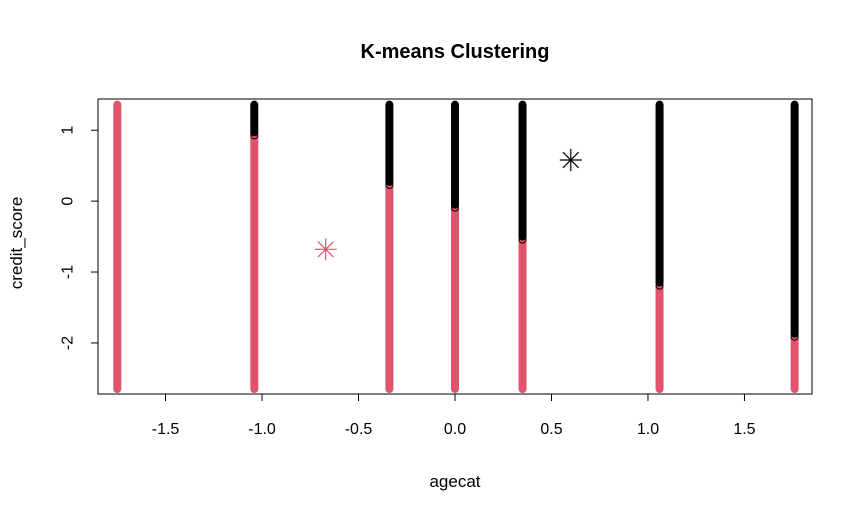 This screenshot has height=523, width=863. I want to click on x-tick-label-2: -0.5, so click(359, 429).